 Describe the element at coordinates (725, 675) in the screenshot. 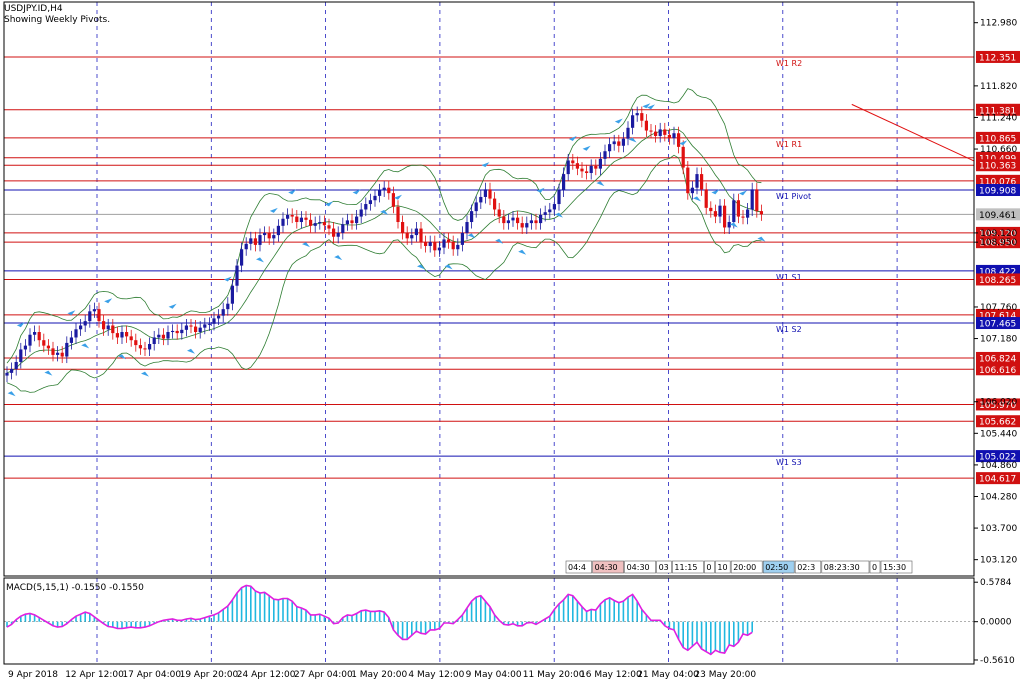

I see `x-tick-label: 23 May 20:00` at that location.